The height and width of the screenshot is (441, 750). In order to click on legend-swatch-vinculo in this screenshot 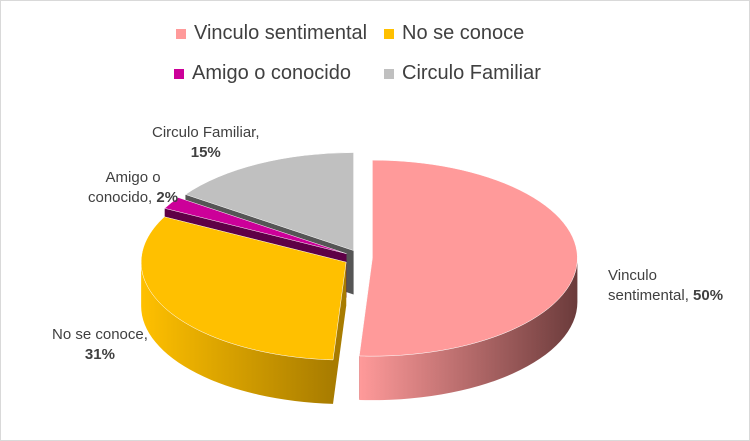, I will do `click(181, 33)`.